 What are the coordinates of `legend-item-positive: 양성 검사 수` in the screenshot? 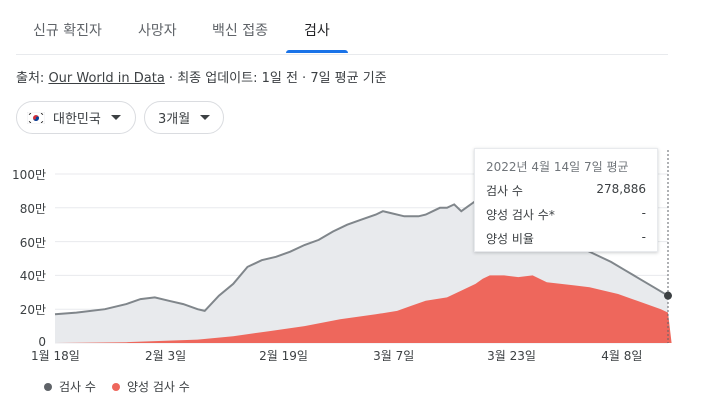 It's located at (150, 386).